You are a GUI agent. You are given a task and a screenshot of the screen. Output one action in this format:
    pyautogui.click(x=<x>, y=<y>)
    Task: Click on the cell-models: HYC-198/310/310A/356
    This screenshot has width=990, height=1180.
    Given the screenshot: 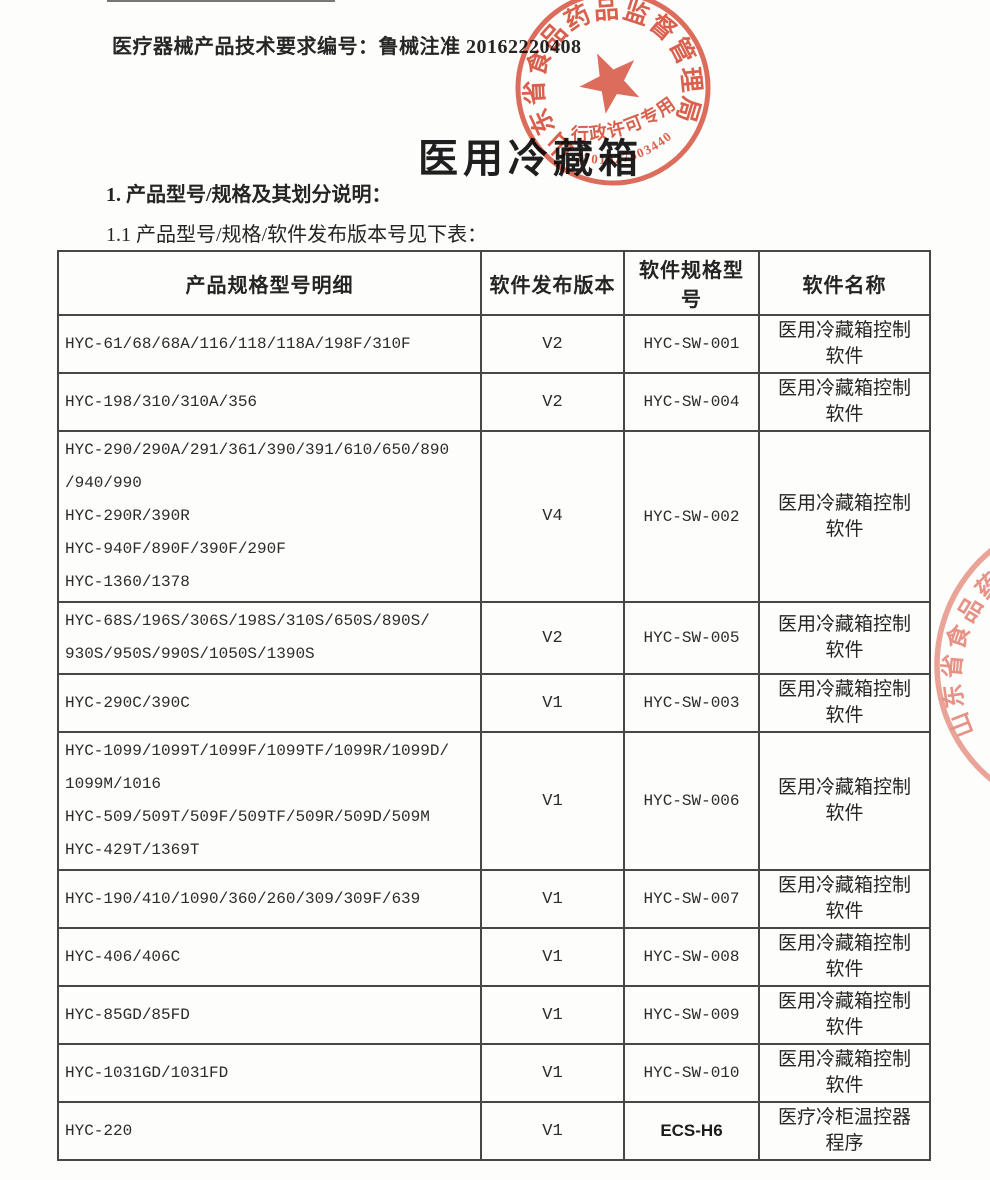 What is the action you would take?
    pyautogui.click(x=269, y=402)
    